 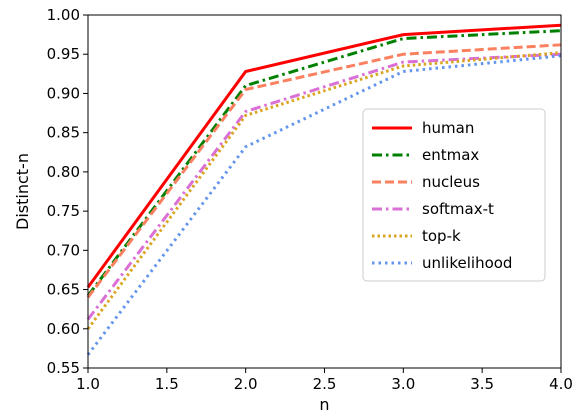 I want to click on legend-label-softmax-t: softmax-t, so click(x=458, y=209).